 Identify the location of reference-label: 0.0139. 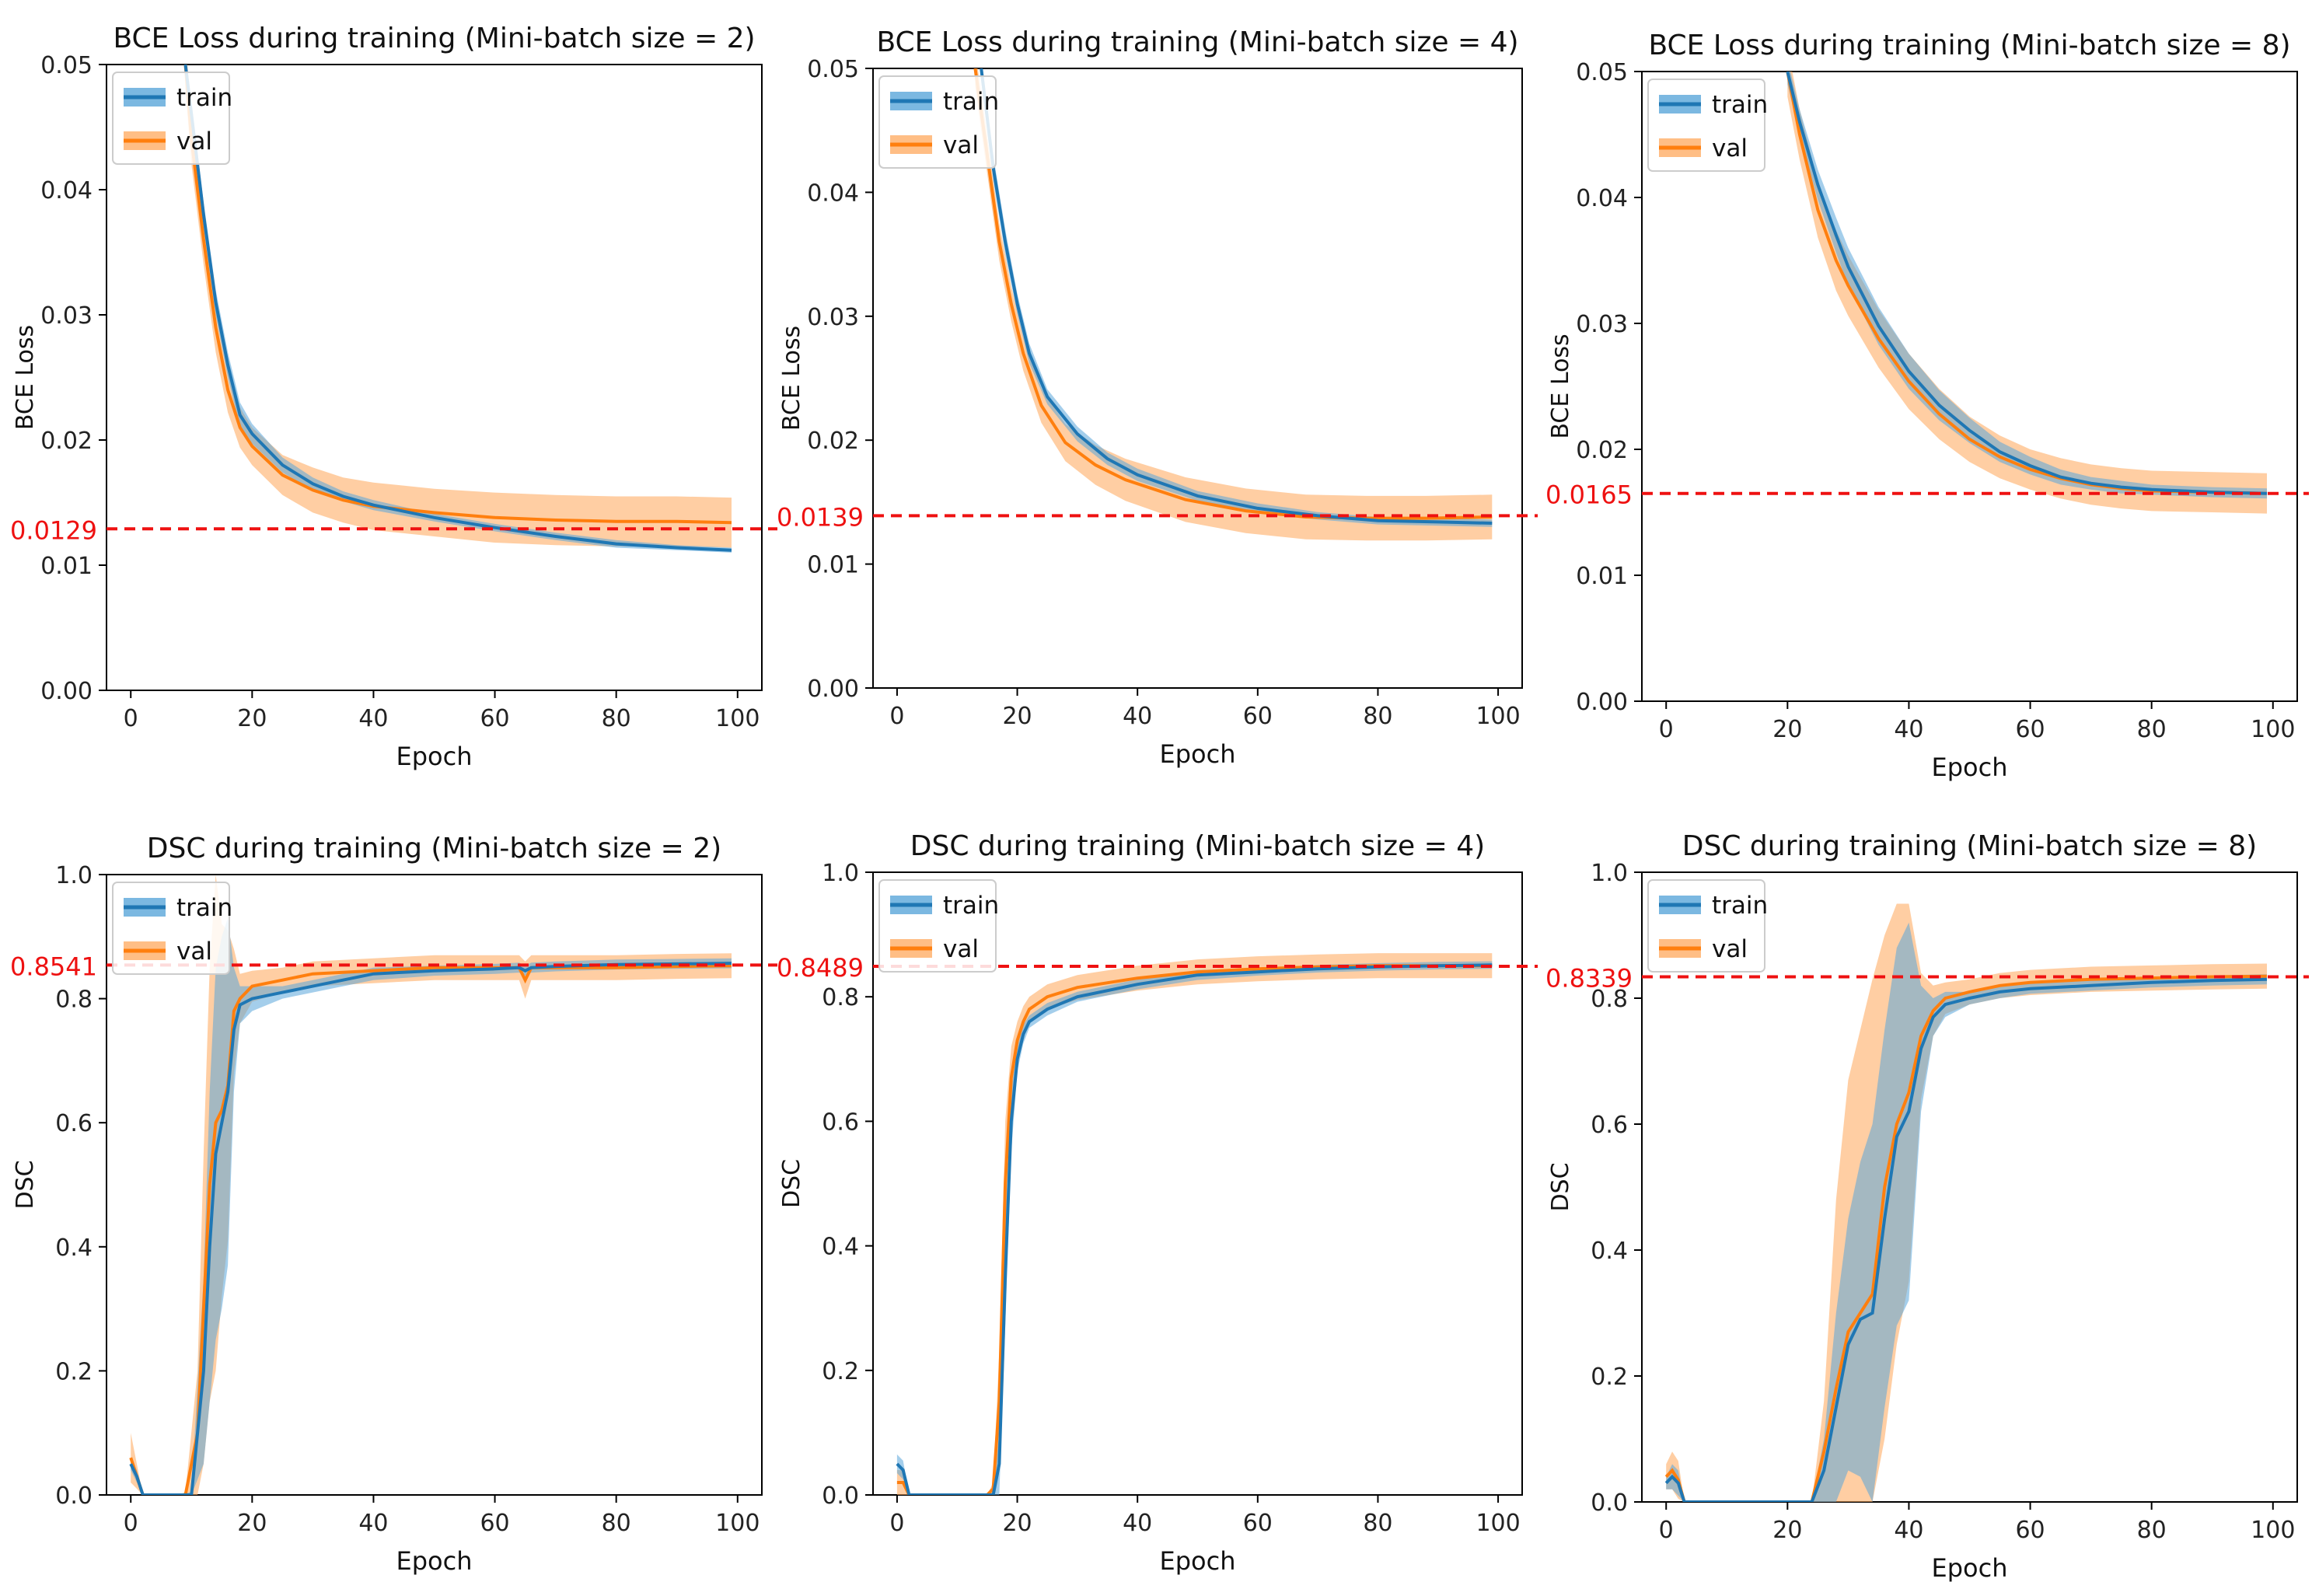
(820, 517).